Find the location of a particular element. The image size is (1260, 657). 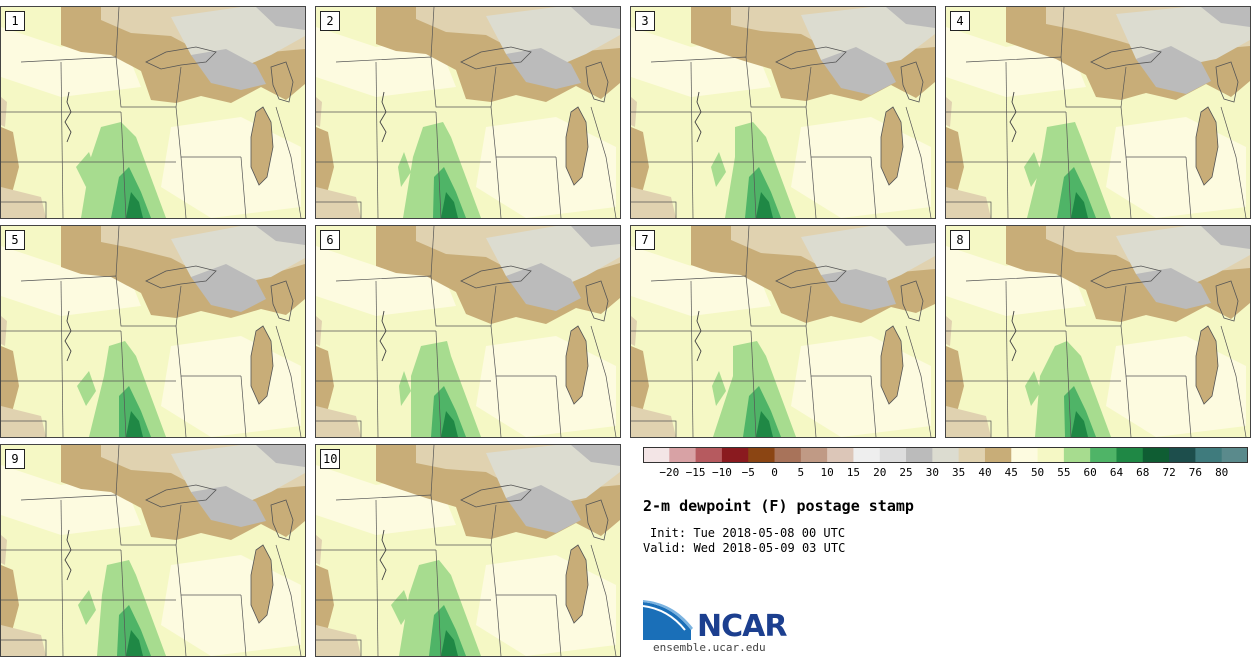

member-number-label: 6 is located at coordinates (330, 240).